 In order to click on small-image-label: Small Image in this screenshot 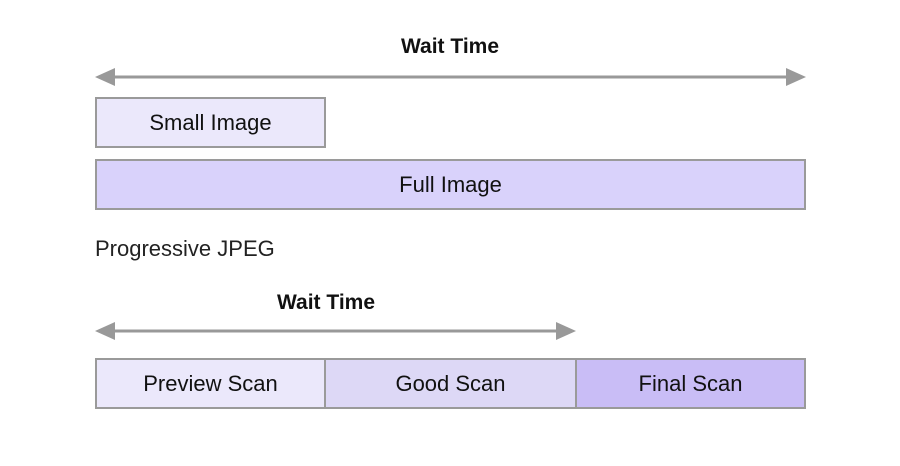, I will do `click(210, 122)`.